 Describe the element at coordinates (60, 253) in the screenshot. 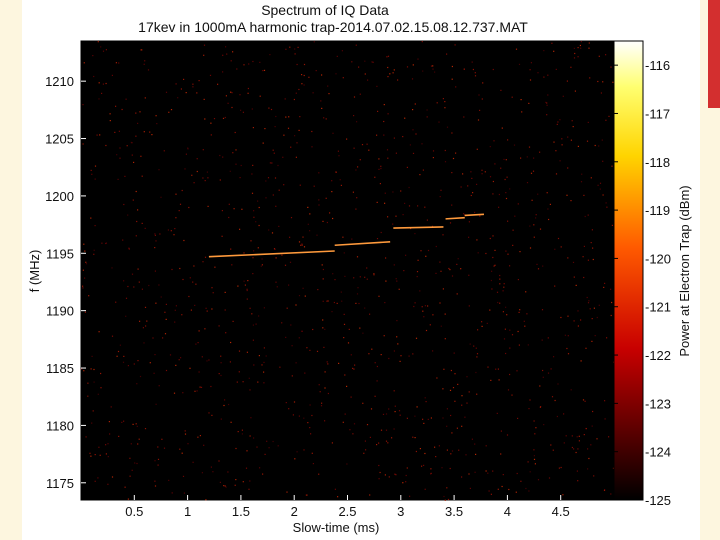

I see `y-tick-label: 1195` at that location.